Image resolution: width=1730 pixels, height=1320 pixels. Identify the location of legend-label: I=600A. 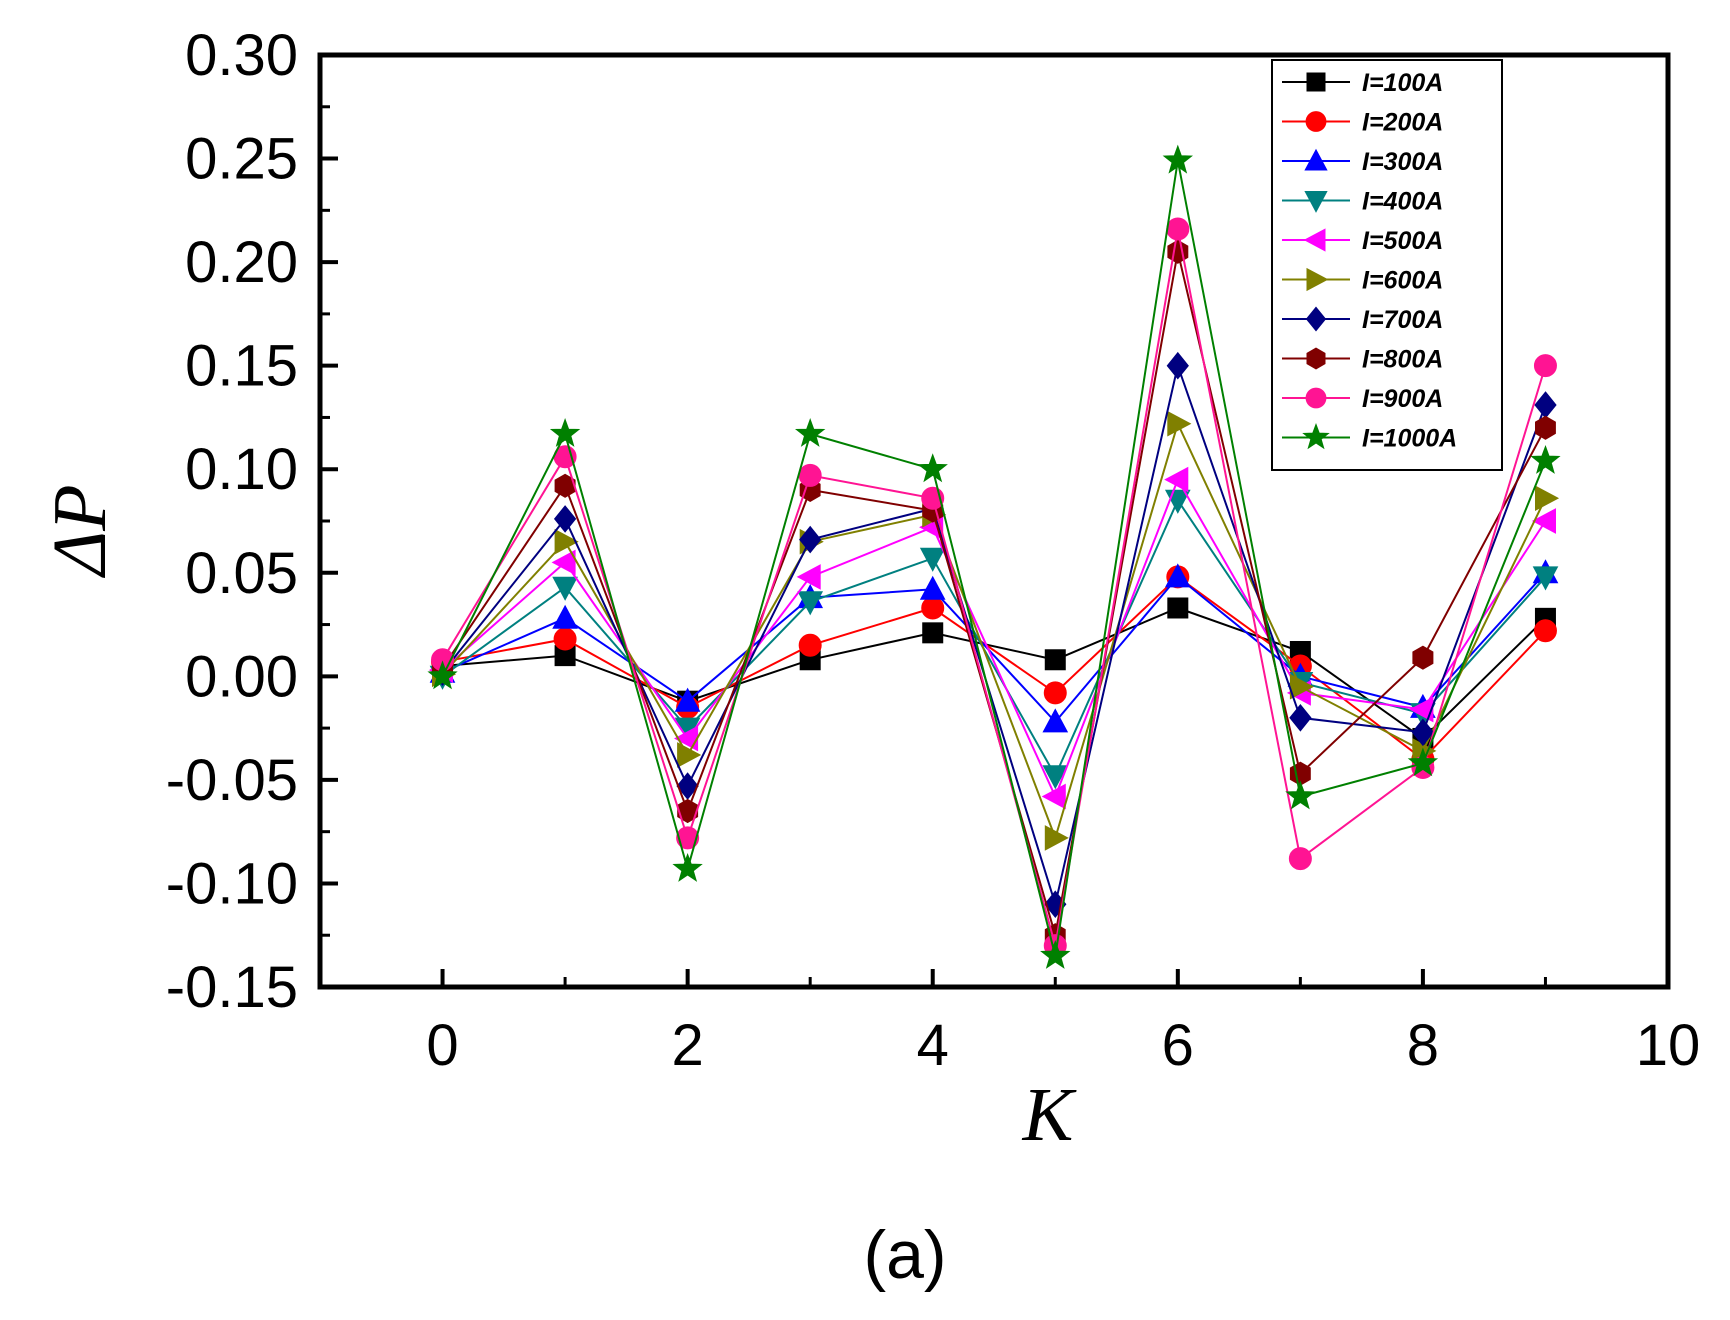
(1402, 281).